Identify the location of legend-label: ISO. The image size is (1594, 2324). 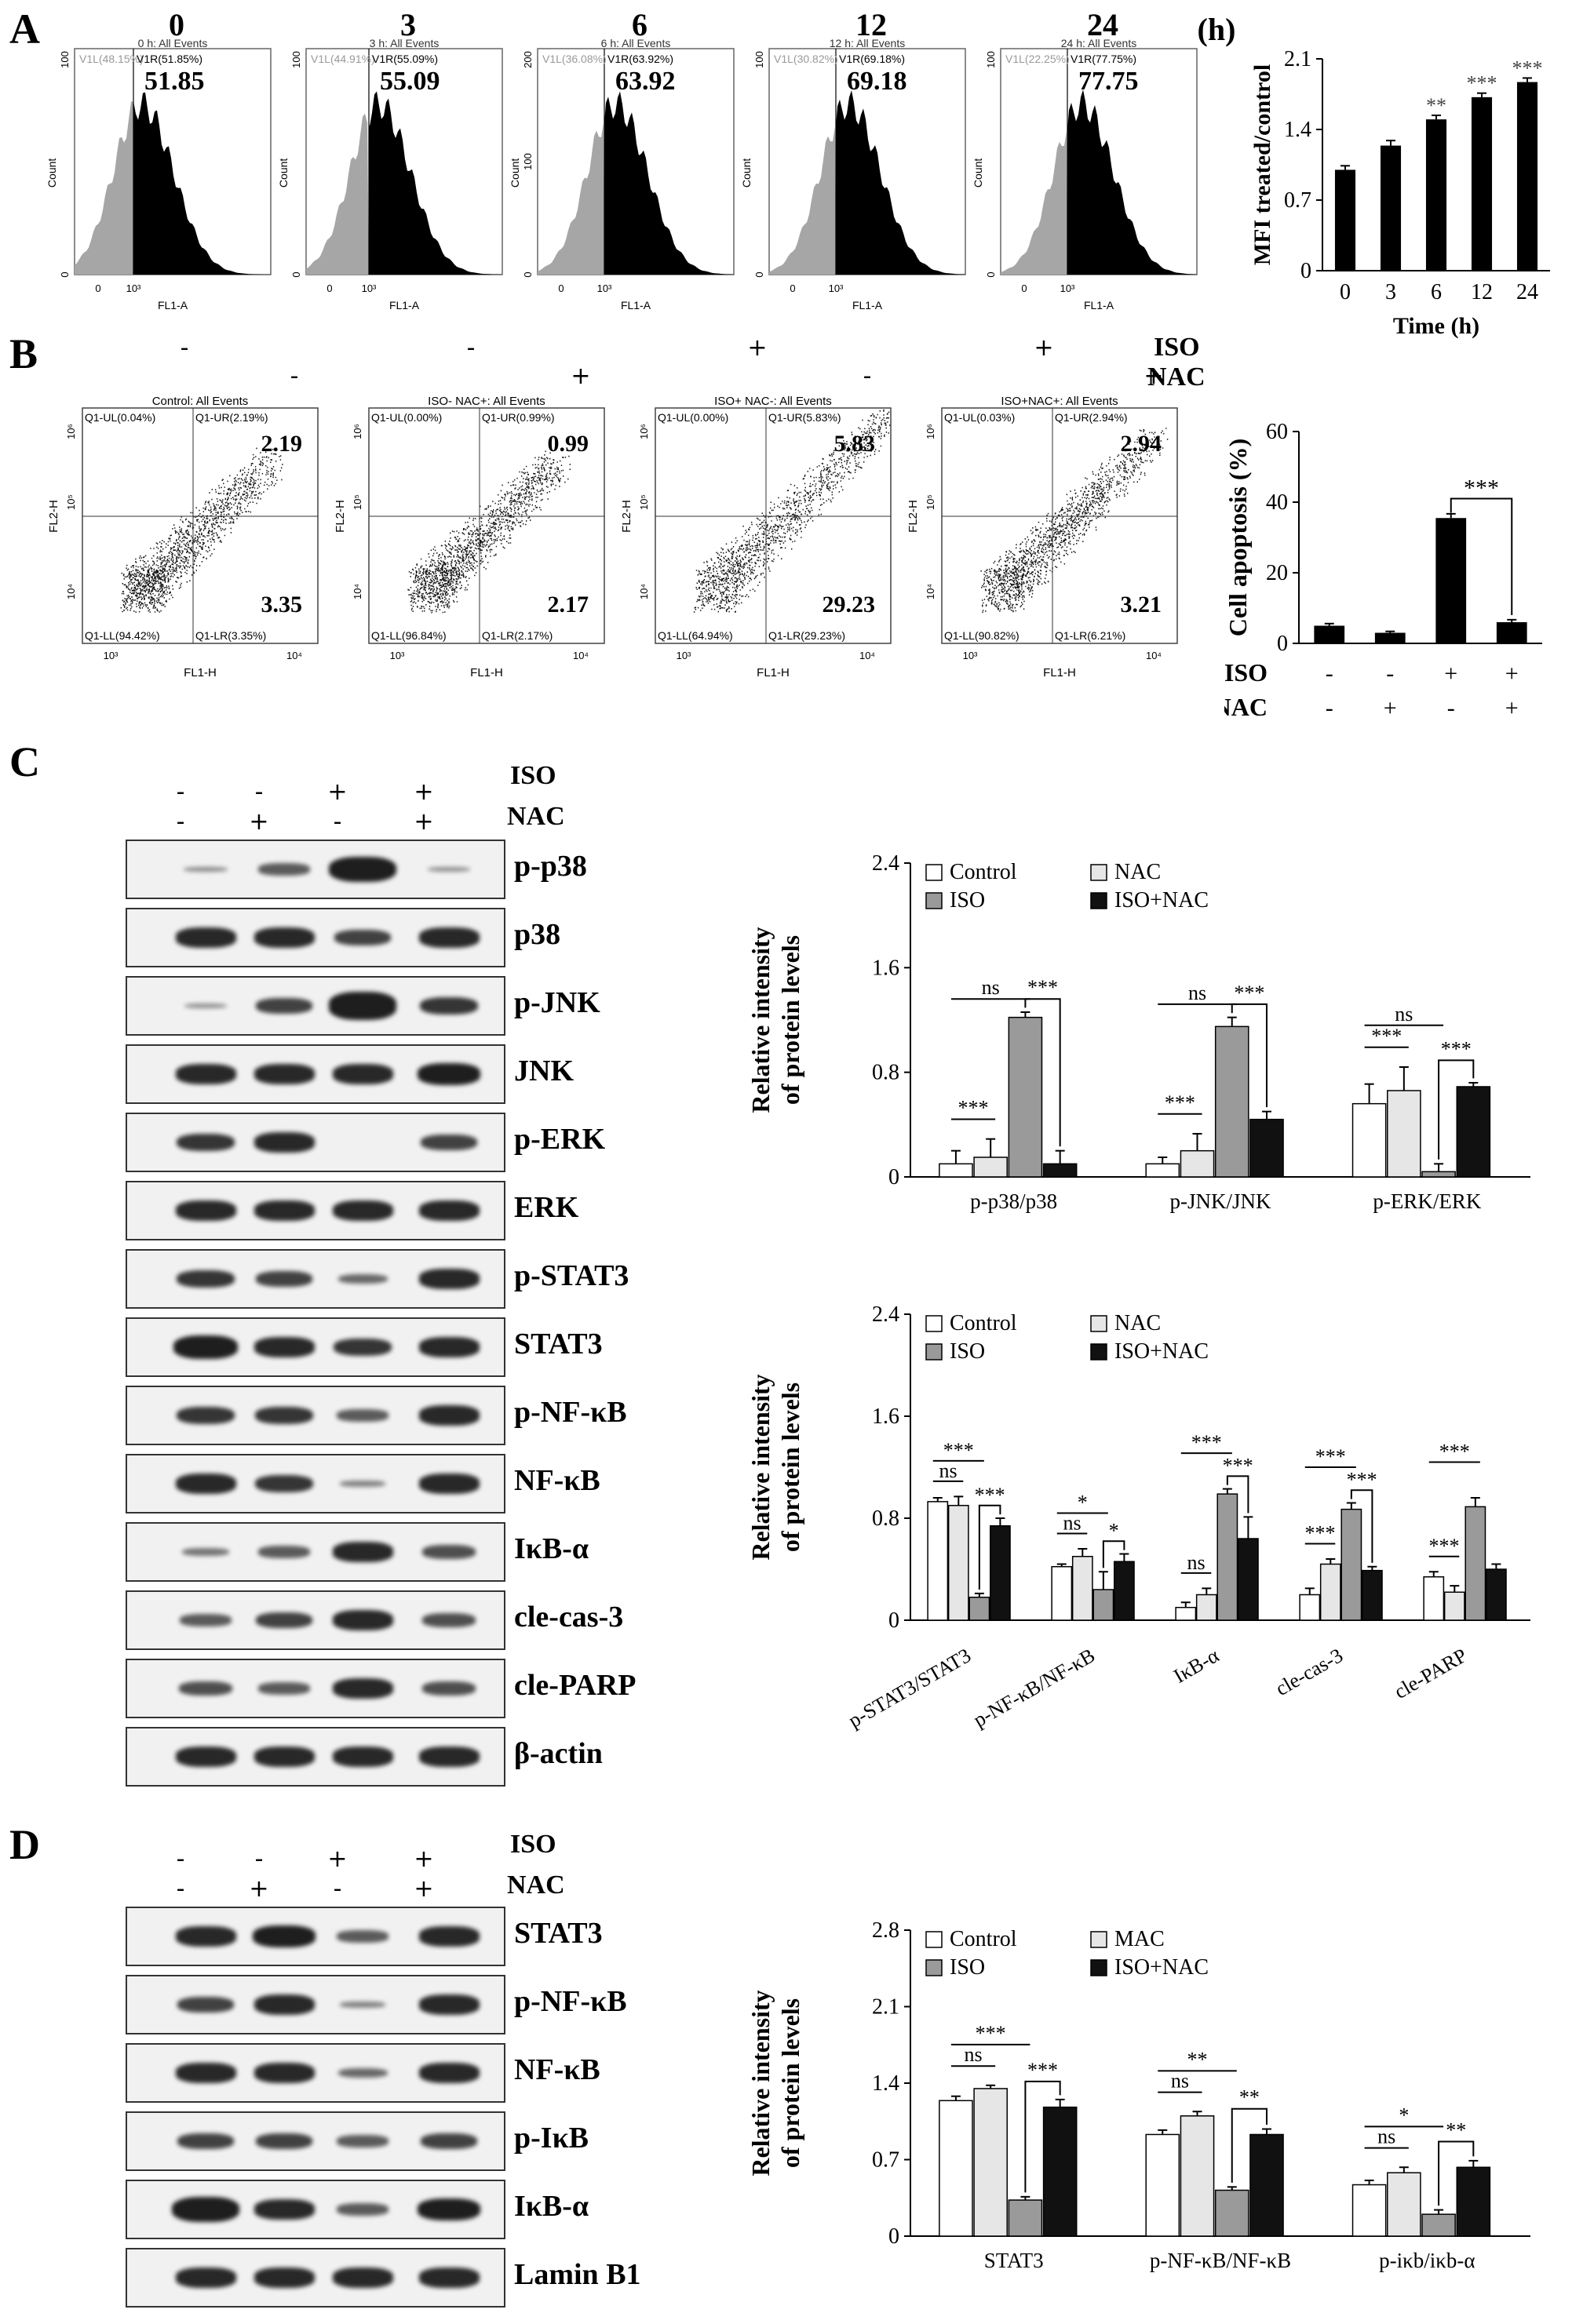
(967, 1351).